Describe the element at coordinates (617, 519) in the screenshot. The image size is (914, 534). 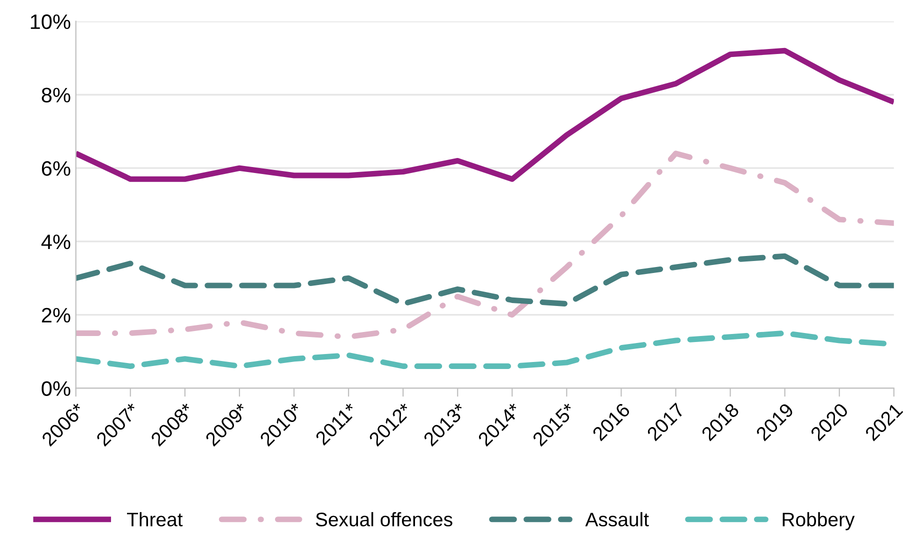
I see `legend-label: Assault` at that location.